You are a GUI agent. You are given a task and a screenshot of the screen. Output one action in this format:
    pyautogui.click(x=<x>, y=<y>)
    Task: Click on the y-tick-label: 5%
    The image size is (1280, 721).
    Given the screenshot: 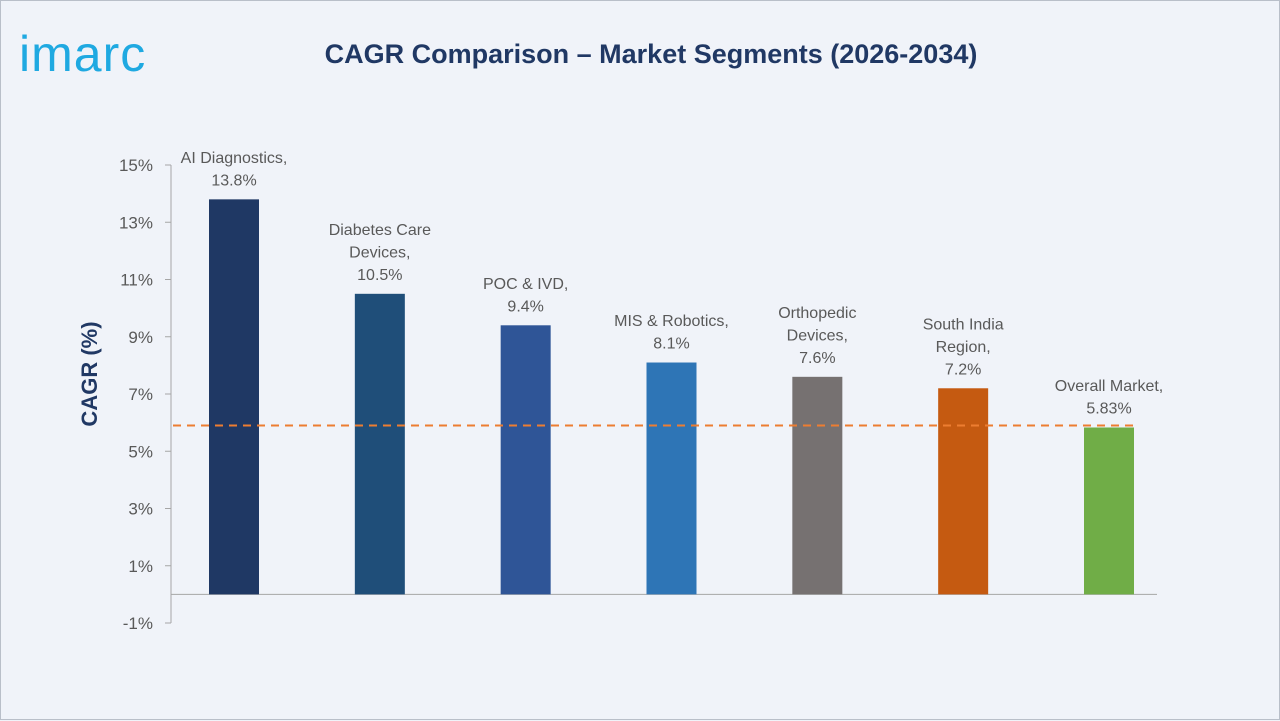 What is the action you would take?
    pyautogui.click(x=140, y=451)
    